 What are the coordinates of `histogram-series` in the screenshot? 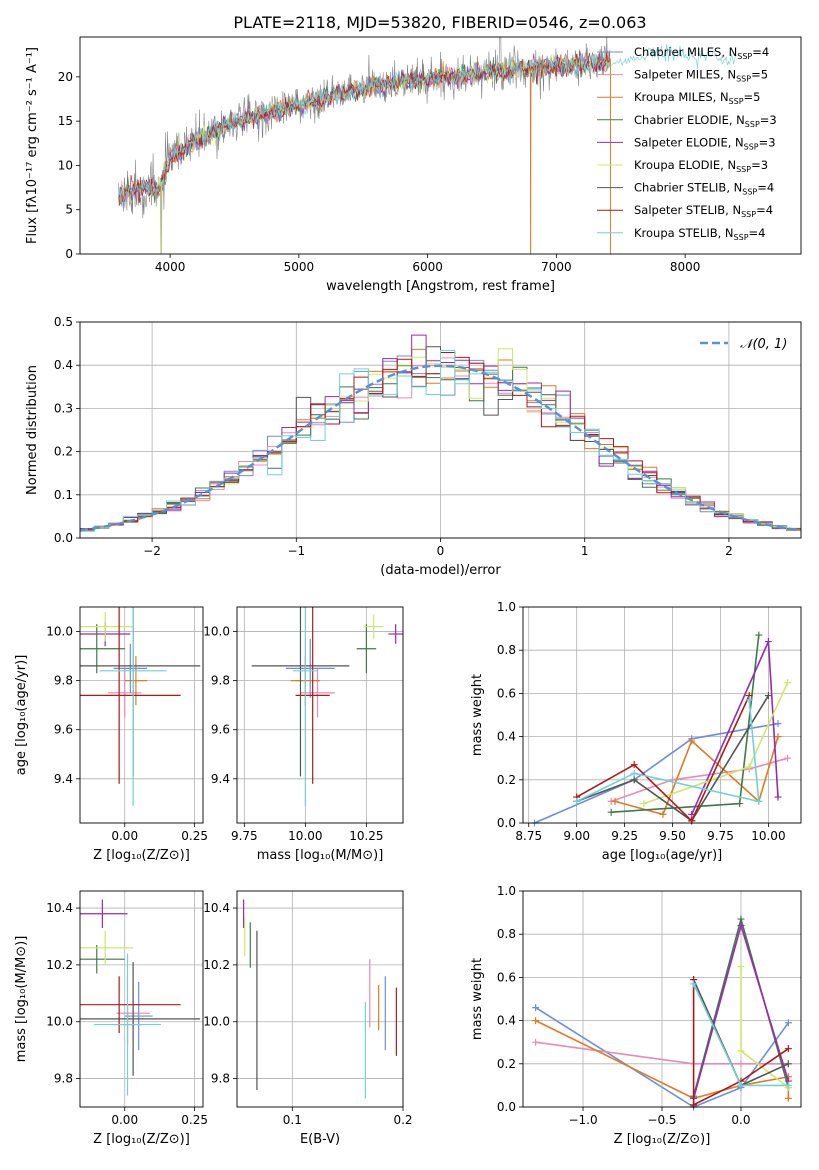 It's located at (440, 441).